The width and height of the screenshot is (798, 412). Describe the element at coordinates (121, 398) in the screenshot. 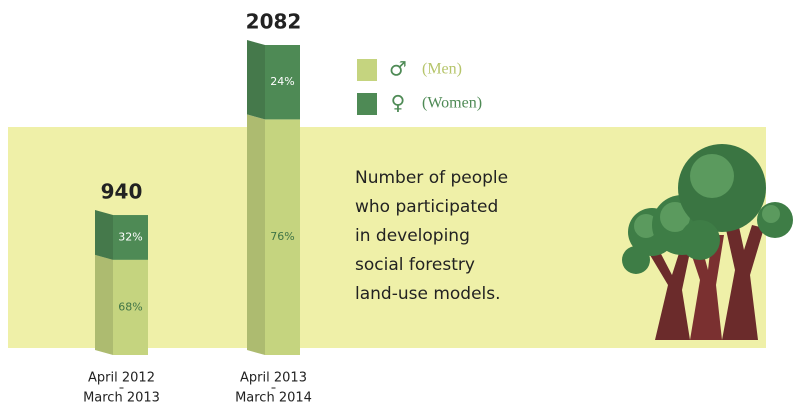

I see `x-tick-label: March 2013` at that location.